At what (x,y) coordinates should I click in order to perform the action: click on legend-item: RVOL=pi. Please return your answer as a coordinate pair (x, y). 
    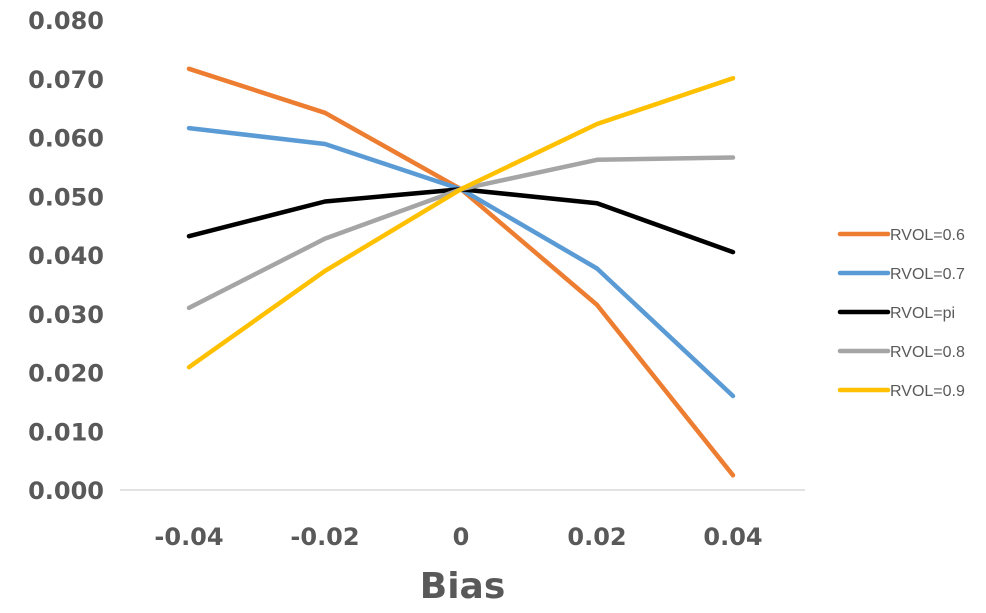
    Looking at the image, I should click on (896, 313).